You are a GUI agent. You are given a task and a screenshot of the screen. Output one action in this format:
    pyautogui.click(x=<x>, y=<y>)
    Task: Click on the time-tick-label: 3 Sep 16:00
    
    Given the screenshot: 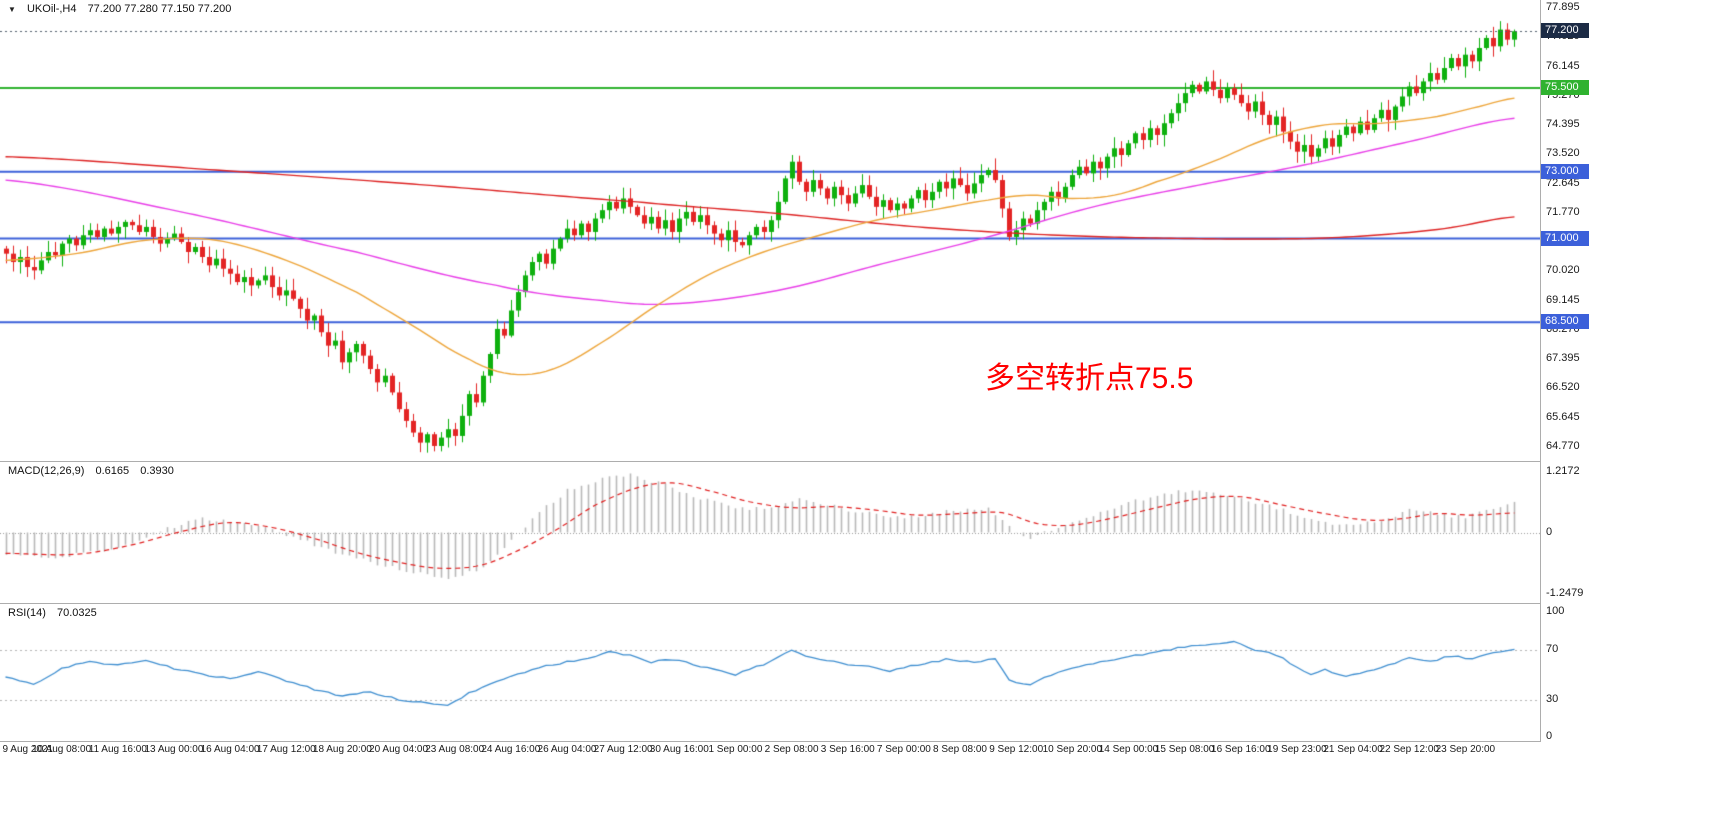 What is the action you would take?
    pyautogui.click(x=847, y=749)
    